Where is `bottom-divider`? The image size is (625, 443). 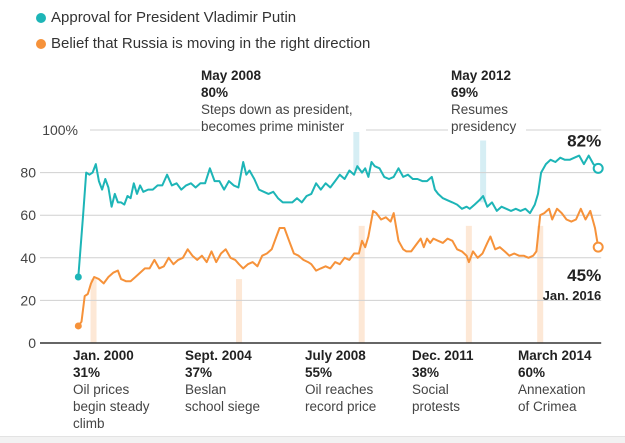 bottom-divider is located at coordinates (312, 439).